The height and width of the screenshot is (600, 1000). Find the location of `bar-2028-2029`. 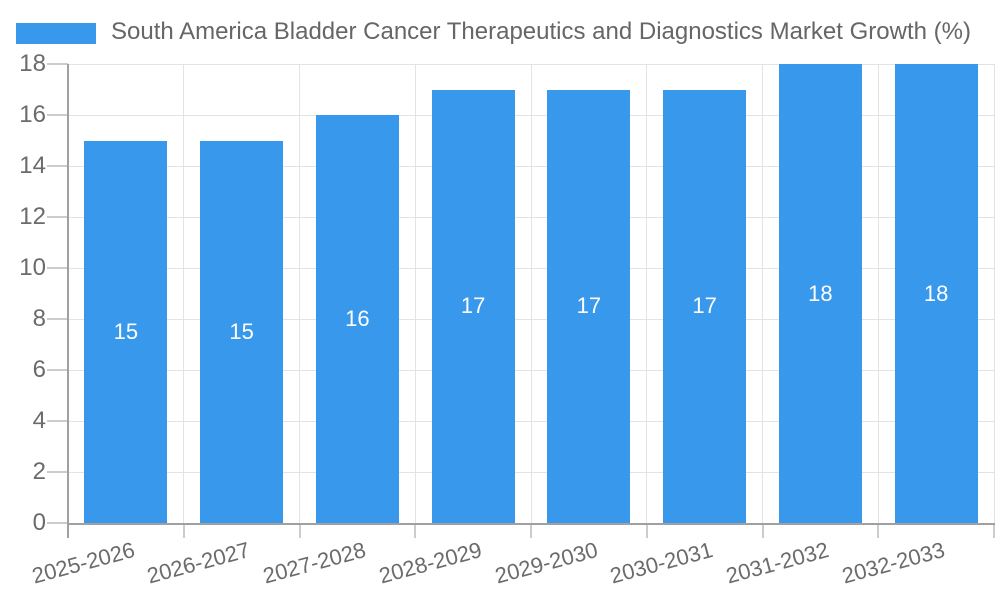

bar-2028-2029 is located at coordinates (473, 306).